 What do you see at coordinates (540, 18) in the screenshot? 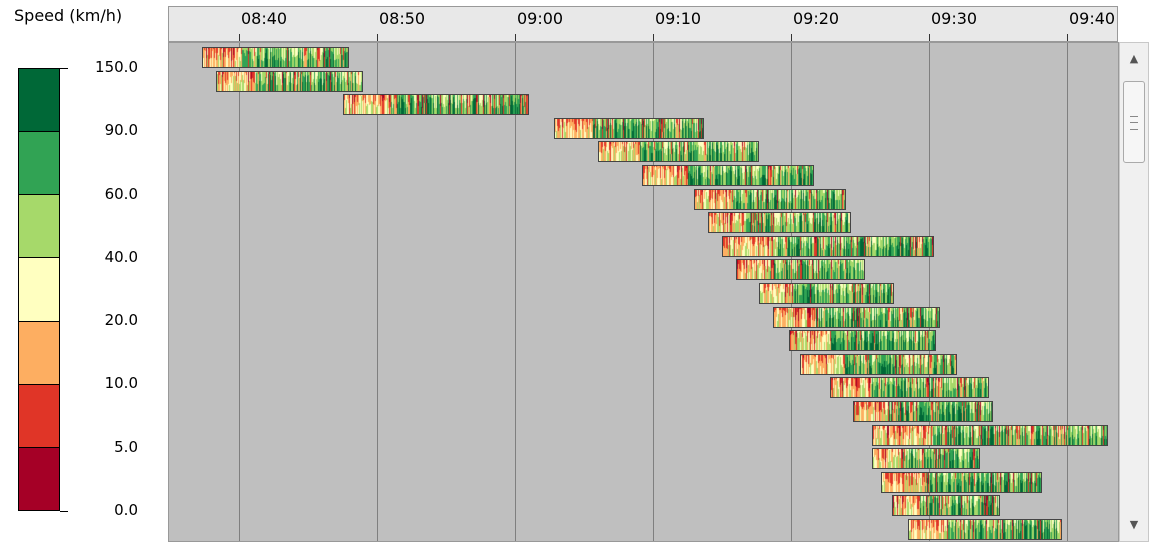
I see `time-tick-label: 09:00` at bounding box center [540, 18].